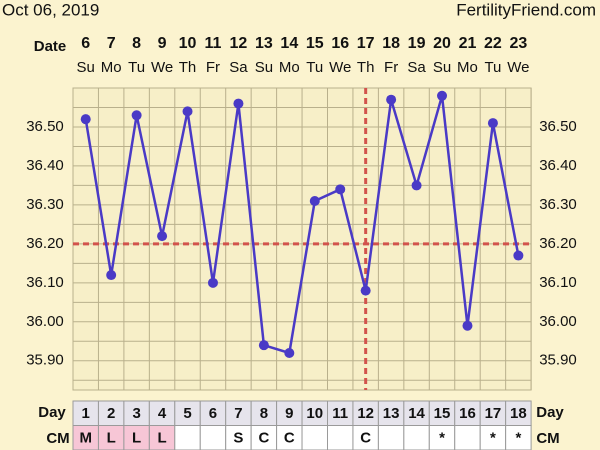  I want to click on y-tick-label-right: 36.40, so click(558, 165).